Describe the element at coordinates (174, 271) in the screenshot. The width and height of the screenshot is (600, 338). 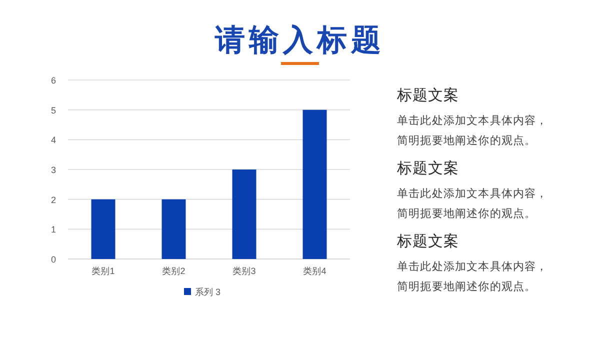
I see `x-tick-label: 类别2` at that location.